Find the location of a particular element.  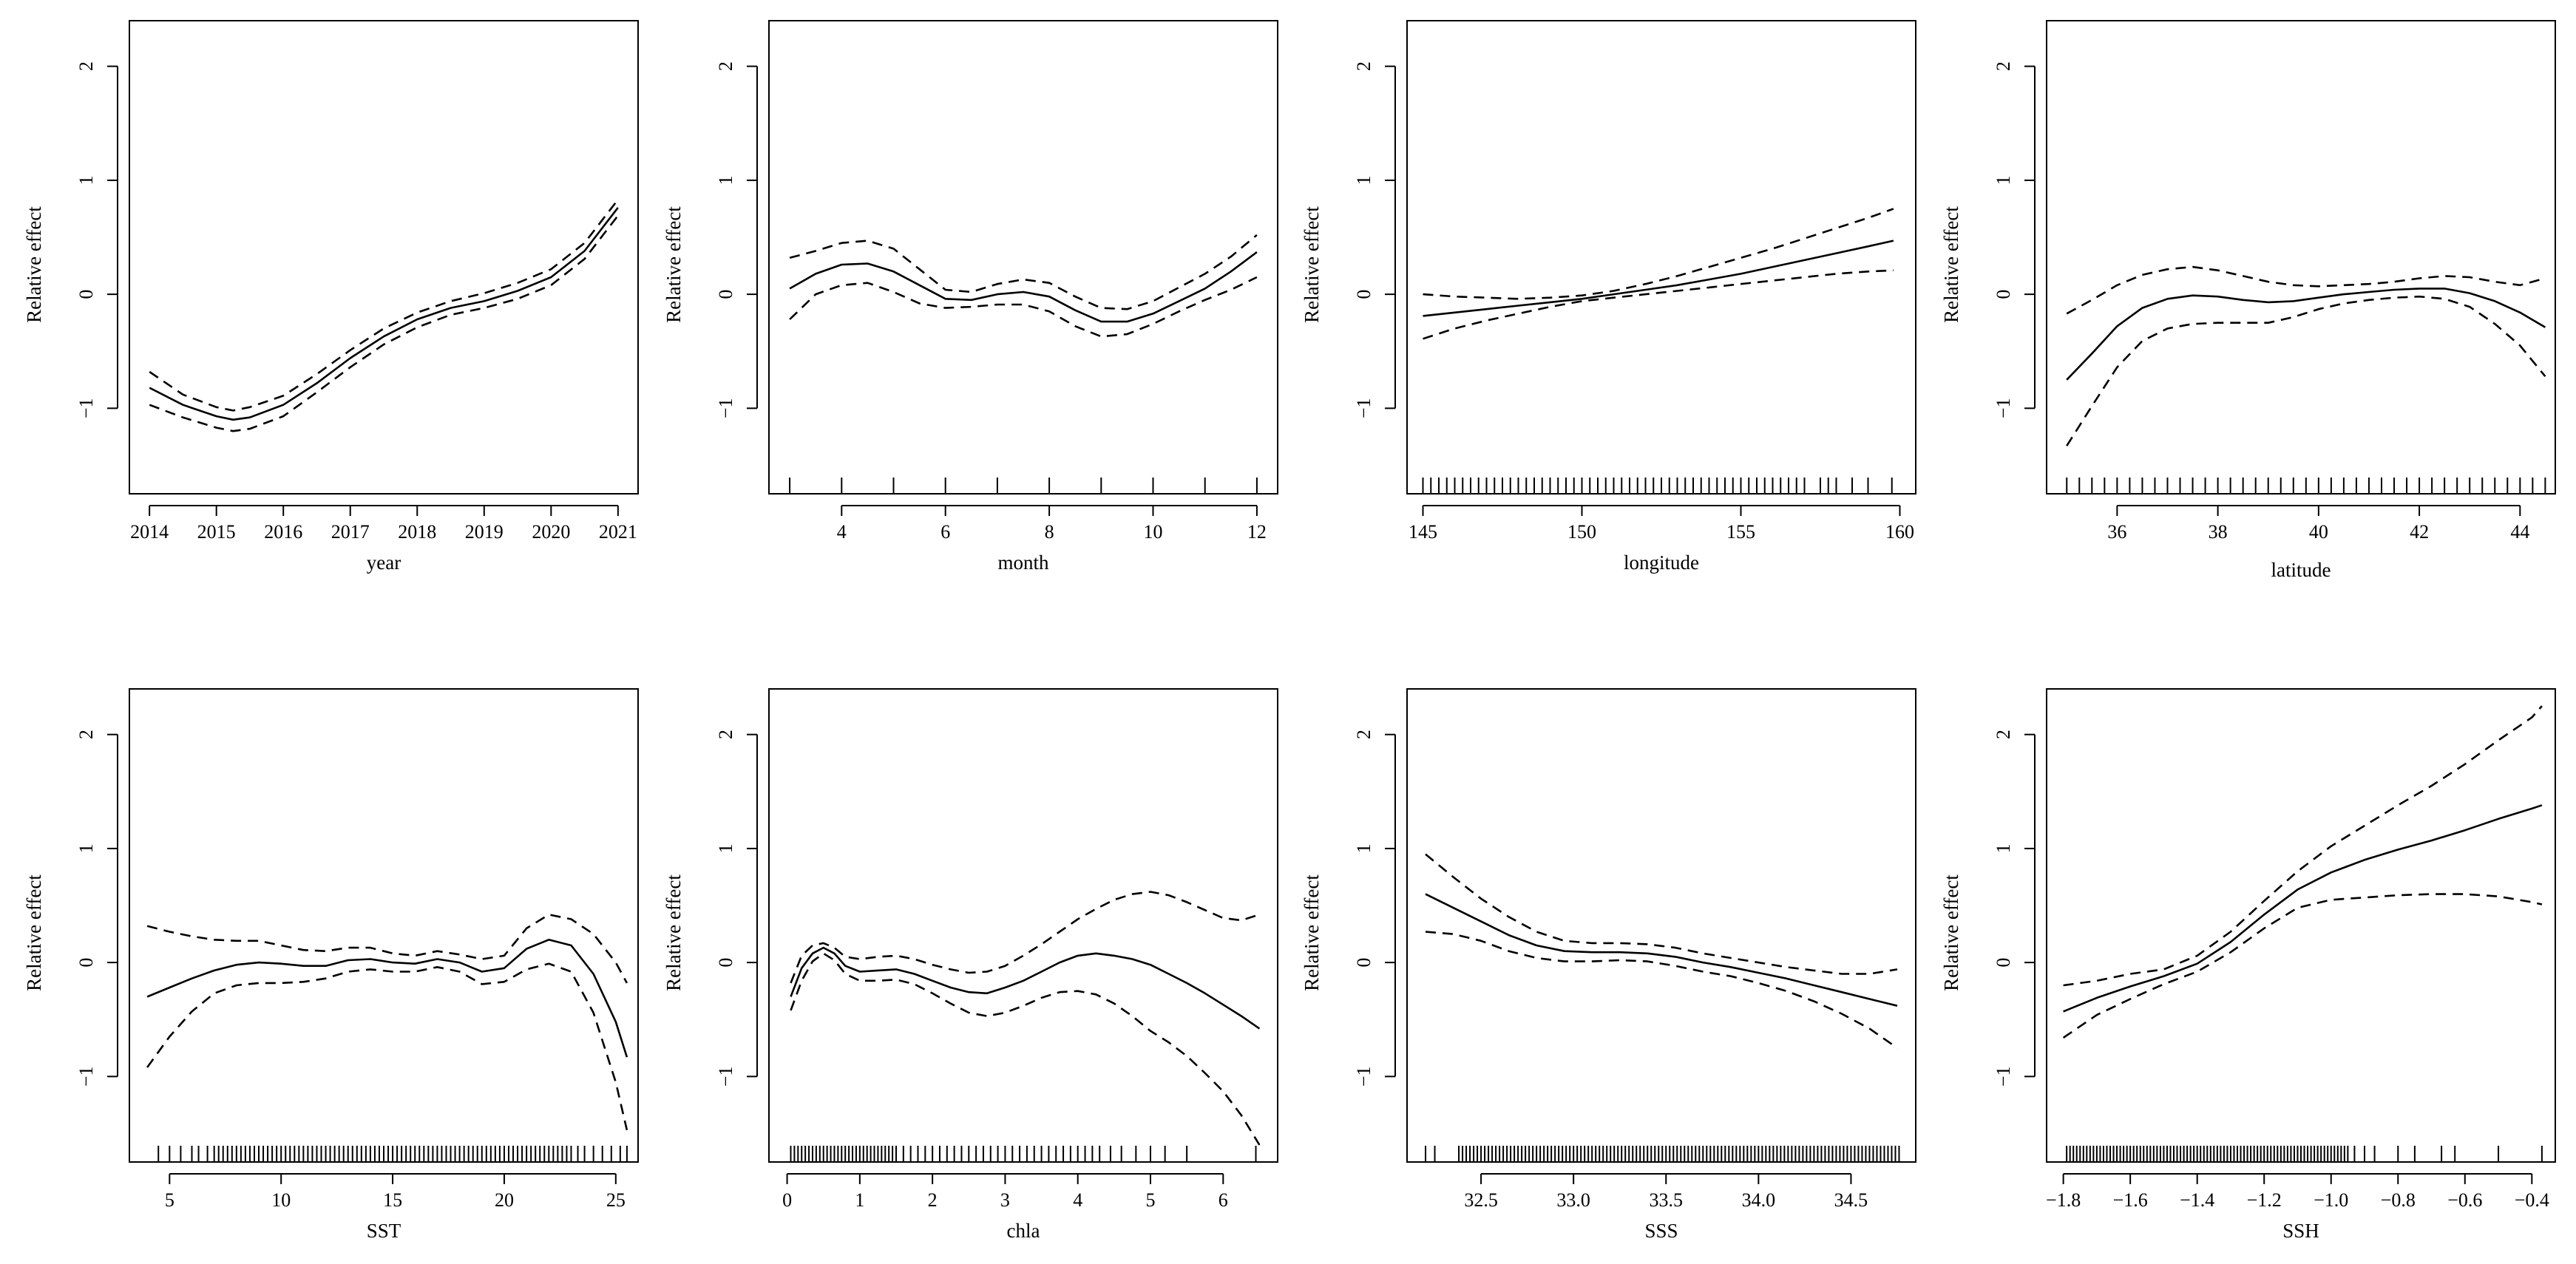

x-tick-label: 145 is located at coordinates (1423, 532).